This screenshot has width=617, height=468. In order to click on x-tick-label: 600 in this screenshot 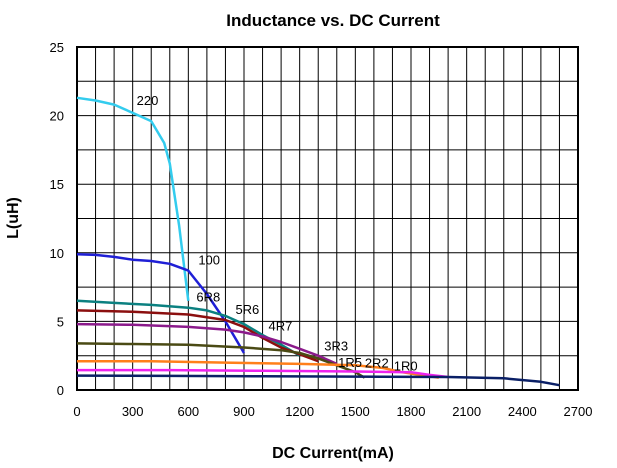, I will do `click(188, 411)`.